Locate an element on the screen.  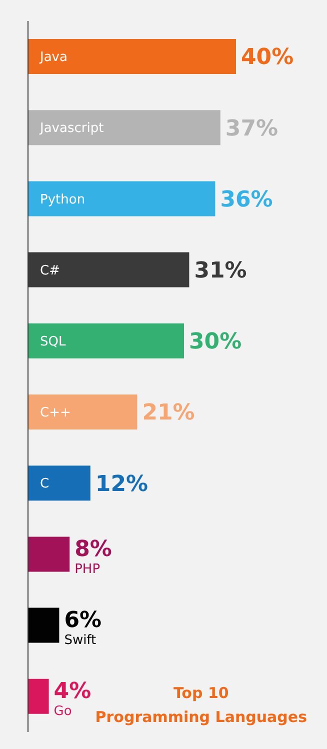
data-label: 30% is located at coordinates (215, 342).